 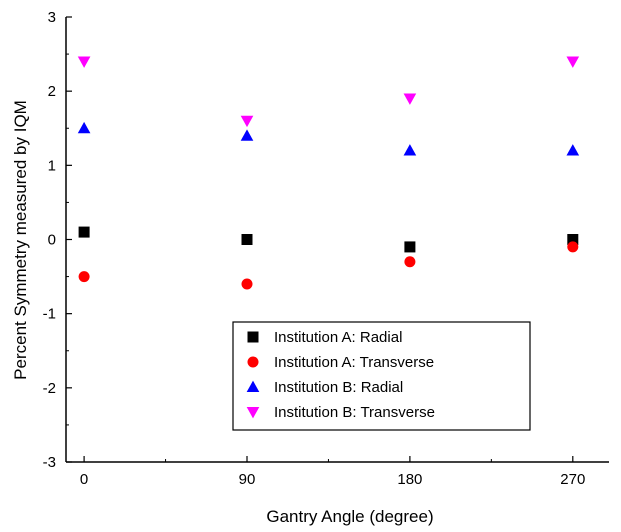 What do you see at coordinates (572, 479) in the screenshot?
I see `x-tick-label: 270` at bounding box center [572, 479].